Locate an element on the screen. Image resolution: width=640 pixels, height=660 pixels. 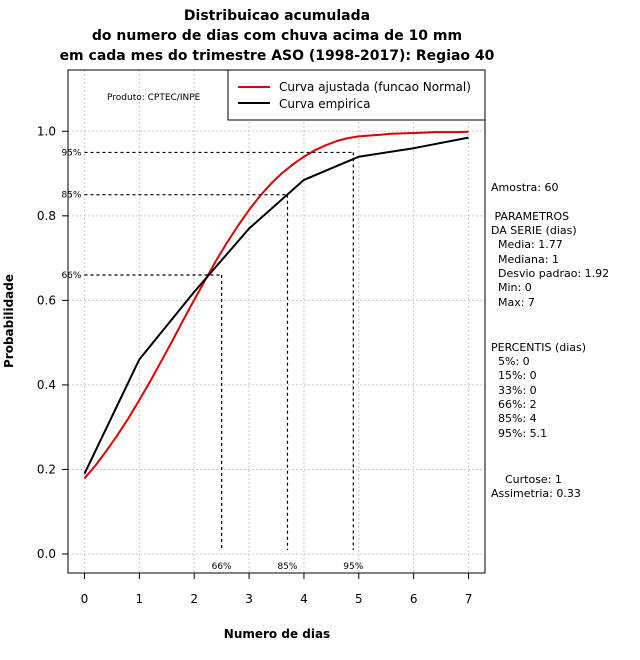
y-tick-label: 0.8 is located at coordinates (46, 216).